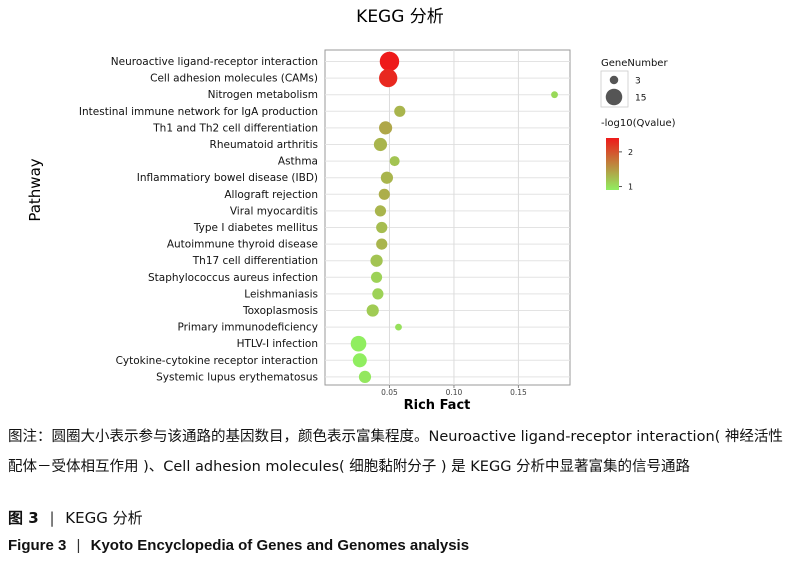 The height and width of the screenshot is (567, 800). I want to click on pathway-label: Inflammatiory bowel disease (IBD), so click(227, 178).